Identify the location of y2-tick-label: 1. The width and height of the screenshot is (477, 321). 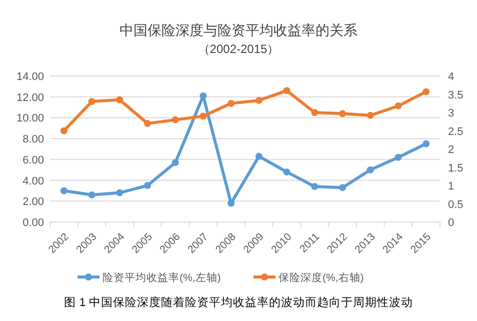
(451, 186).